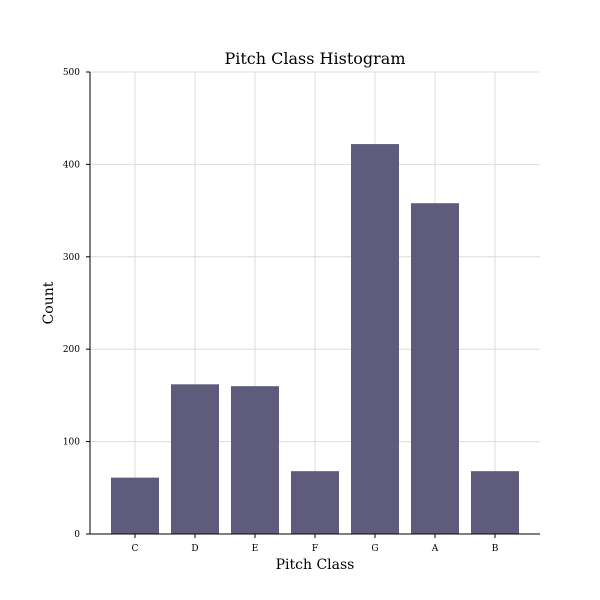 Image resolution: width=600 pixels, height=600 pixels. I want to click on y-tick-label: 500, so click(71, 73).